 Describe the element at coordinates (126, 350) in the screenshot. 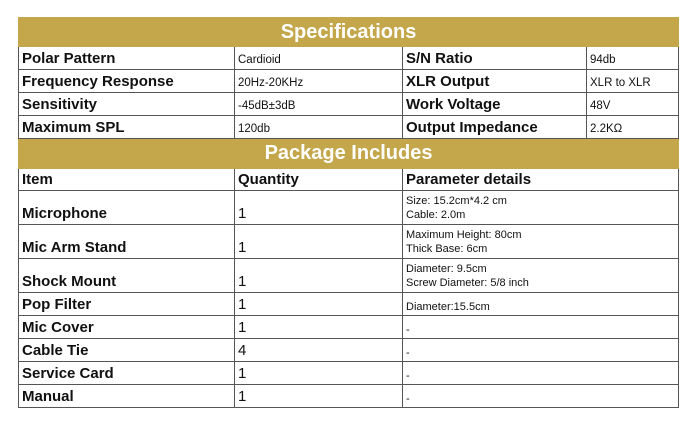

I see `item-name: Cable Tie` at that location.